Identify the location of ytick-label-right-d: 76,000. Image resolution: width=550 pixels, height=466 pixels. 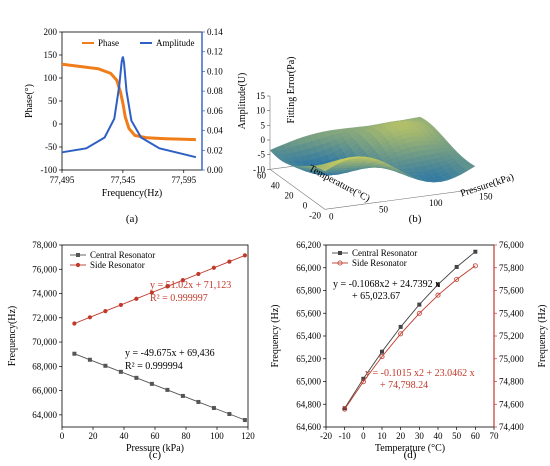
(511, 245).